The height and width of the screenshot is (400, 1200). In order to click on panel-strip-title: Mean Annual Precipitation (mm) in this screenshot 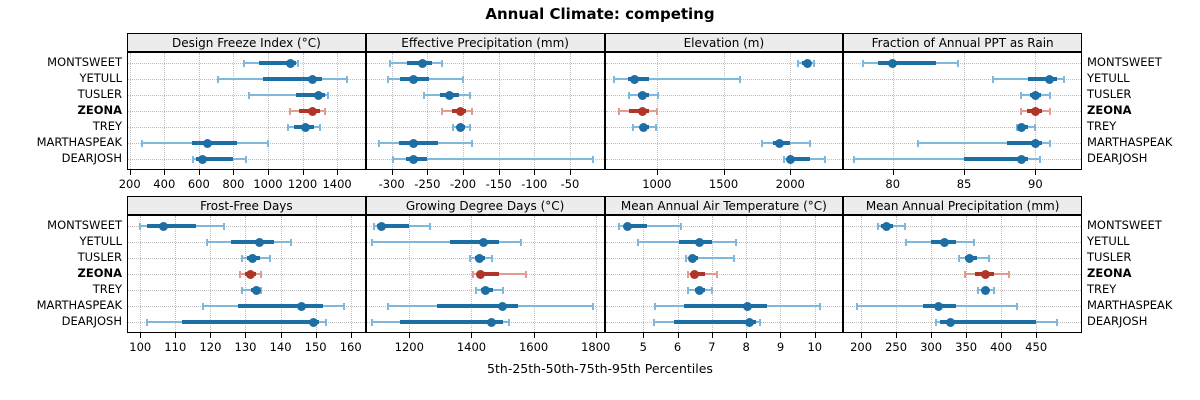, I will do `click(962, 205)`.